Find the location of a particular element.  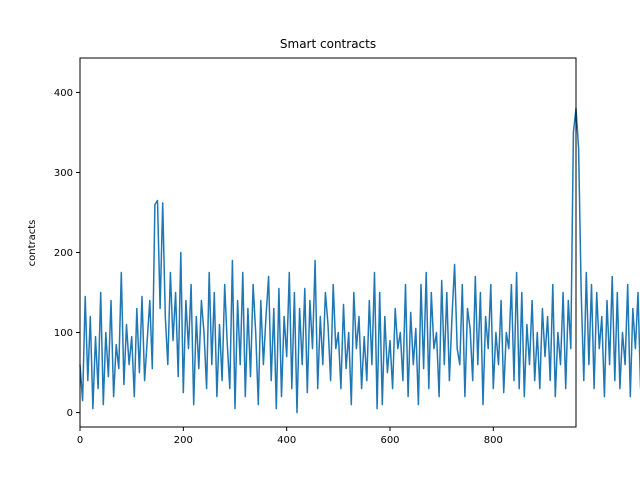

x-tick-label: 200 is located at coordinates (183, 440).